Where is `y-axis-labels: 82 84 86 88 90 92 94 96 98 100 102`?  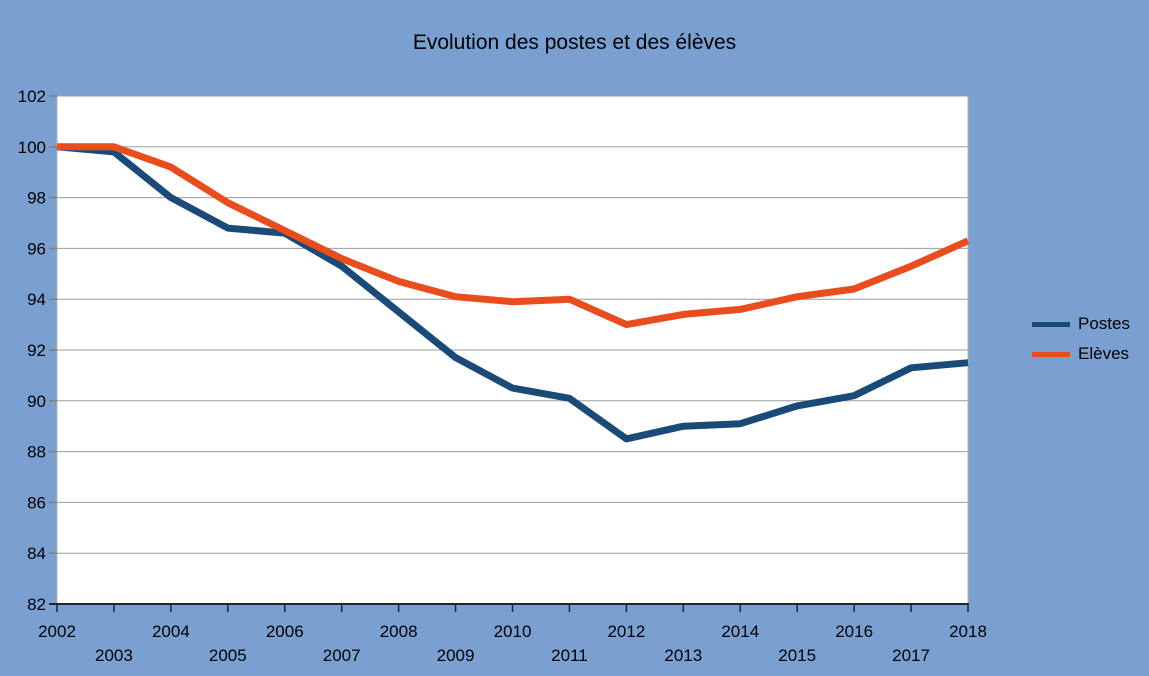
y-axis-labels: 82 84 86 88 90 92 94 96 98 100 102 is located at coordinates (32, 350).